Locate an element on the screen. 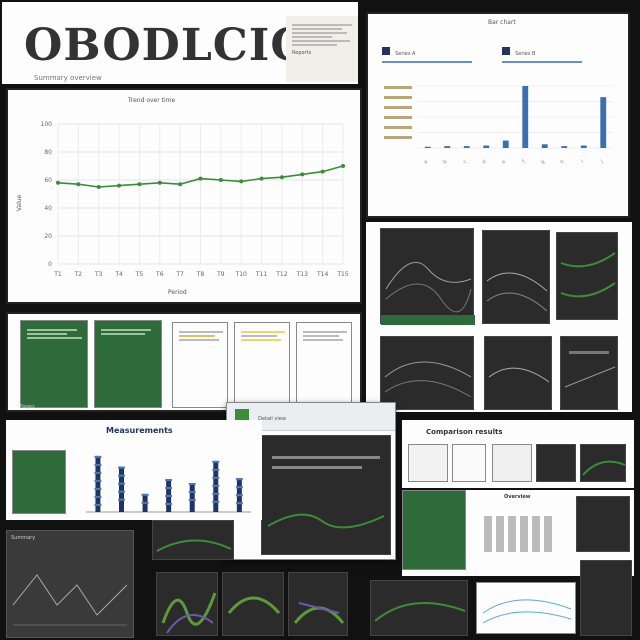 This screenshot has width=640, height=640. header-note-block: Reports is located at coordinates (322, 49).